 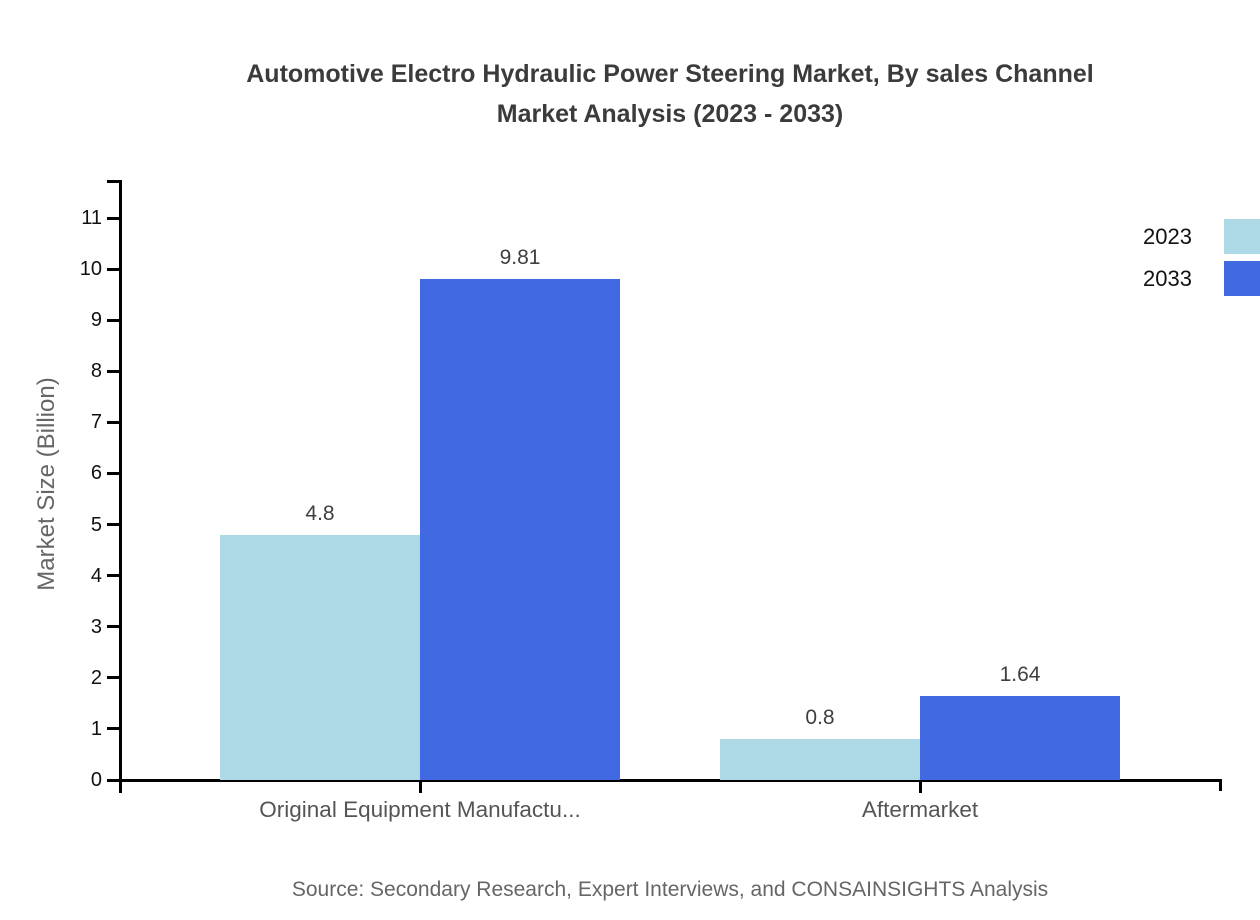 I want to click on y-tick-label-11: 11, so click(x=91, y=218).